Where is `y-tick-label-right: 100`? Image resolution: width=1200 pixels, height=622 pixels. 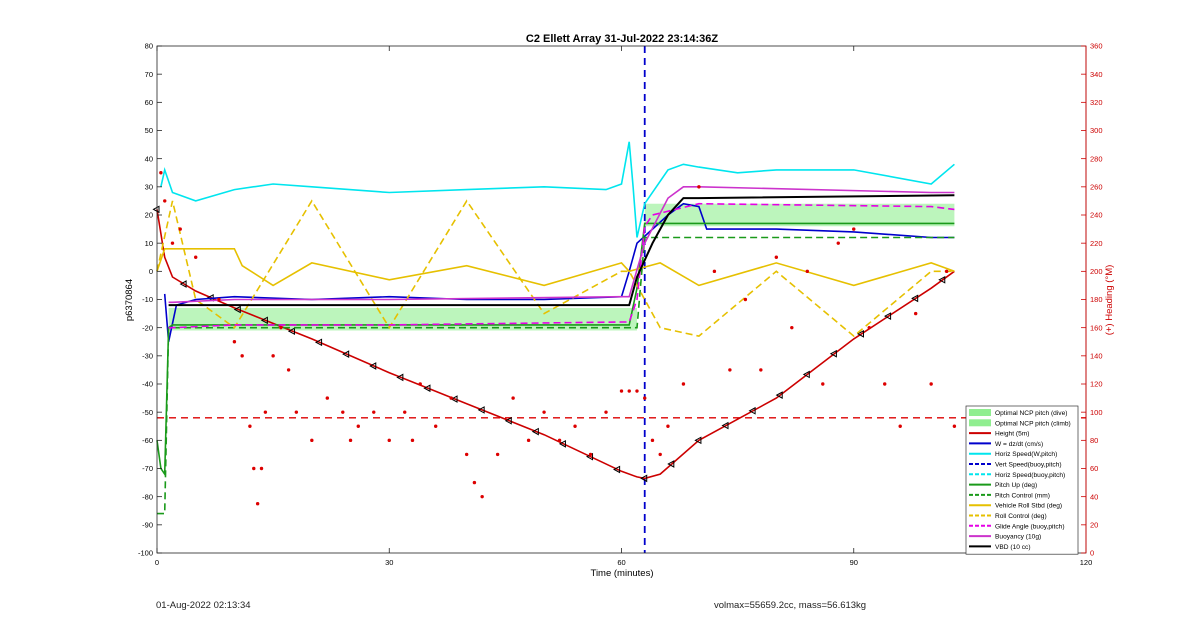 y-tick-label-right: 100 is located at coordinates (1096, 412).